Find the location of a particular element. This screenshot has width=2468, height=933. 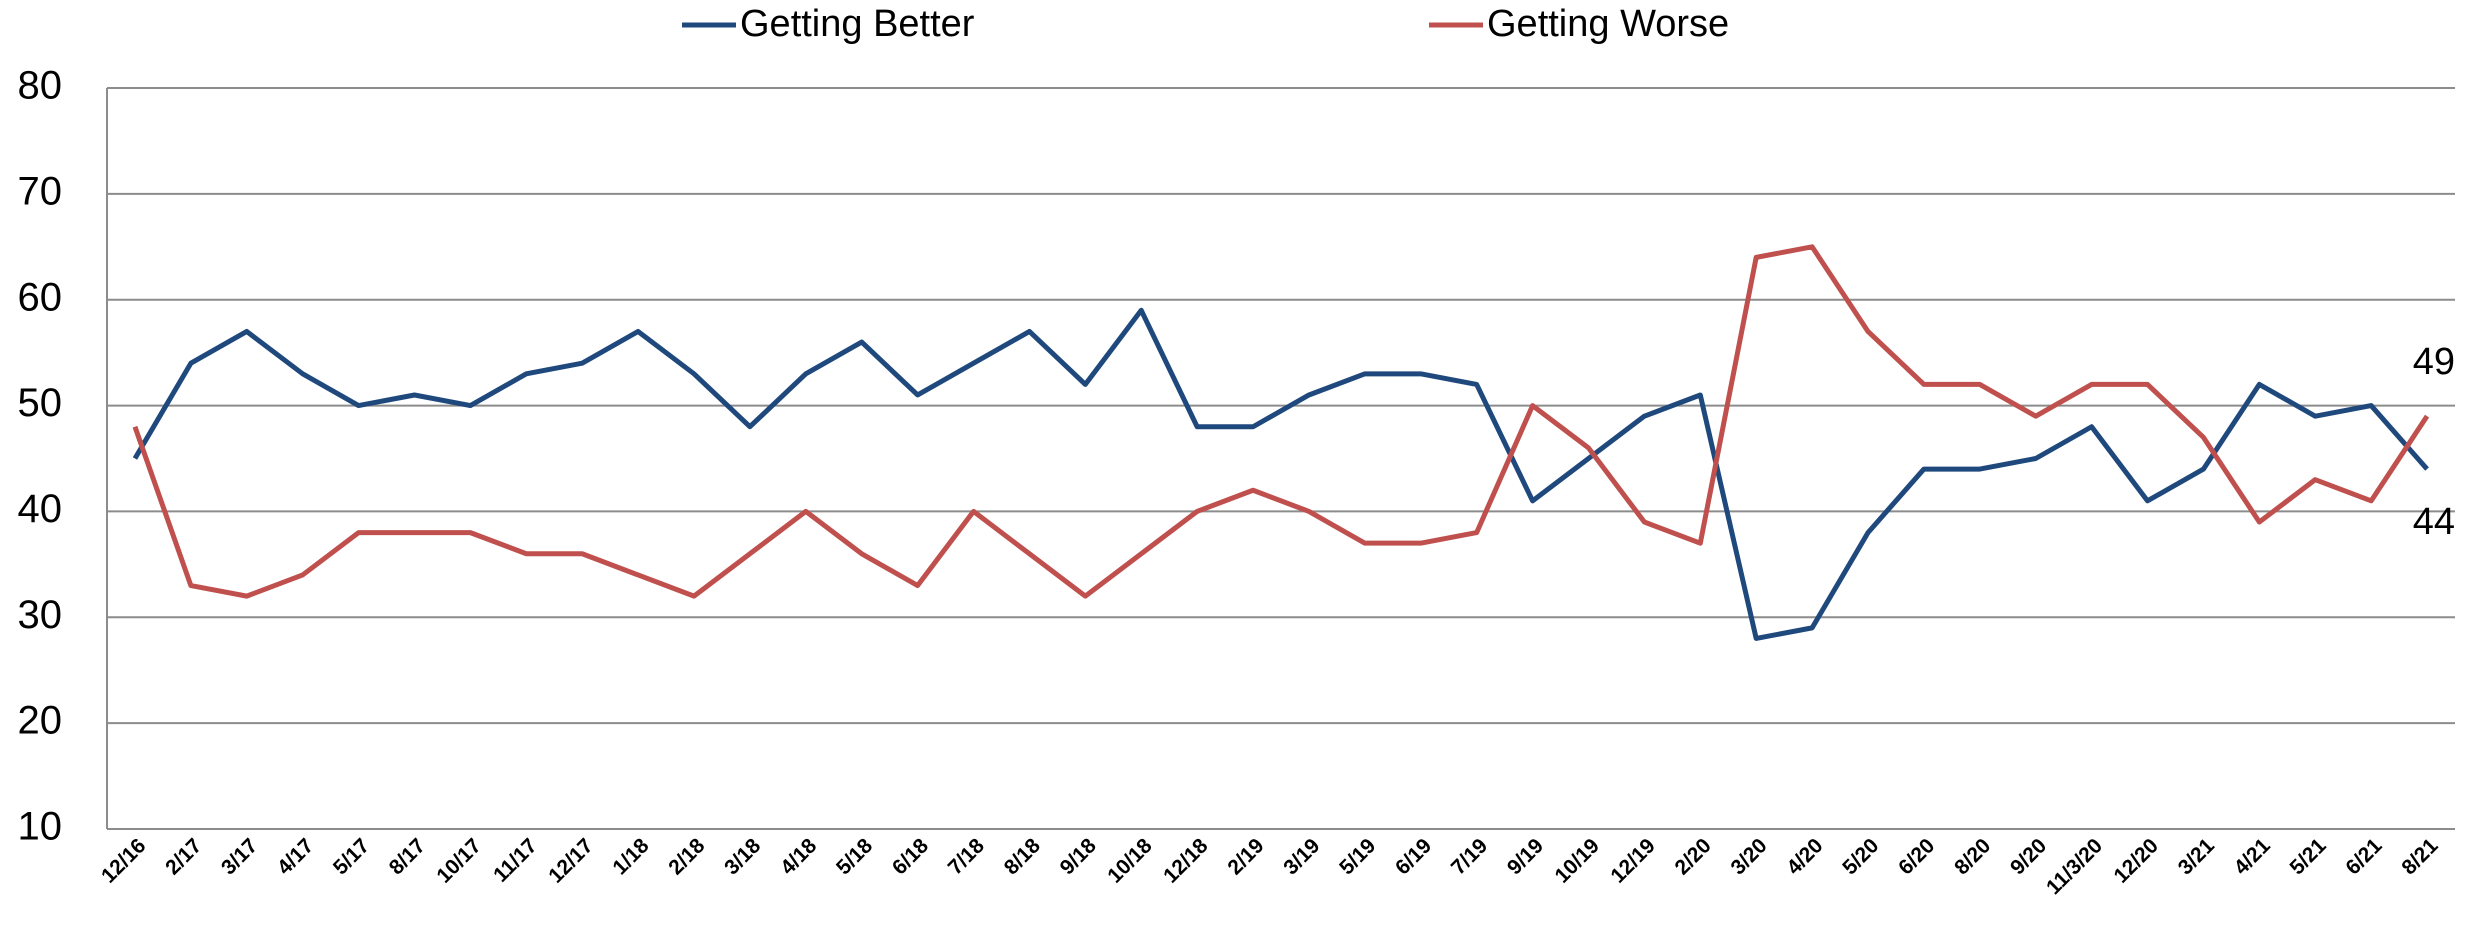

x-tick-label: 9/18 is located at coordinates (1078, 856).